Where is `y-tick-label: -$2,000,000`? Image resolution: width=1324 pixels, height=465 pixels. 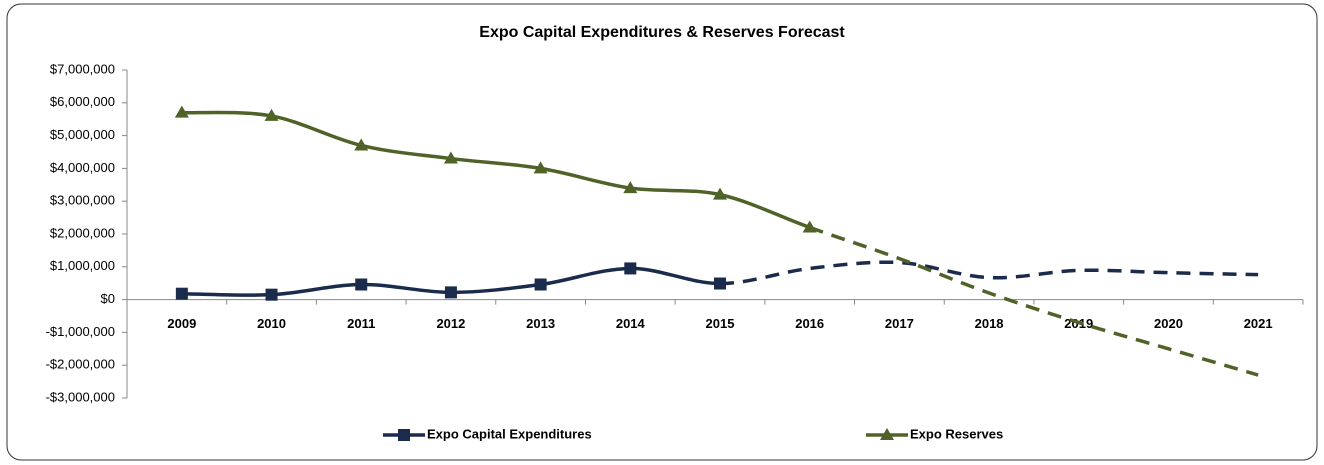
y-tick-label: -$2,000,000 is located at coordinates (80, 364).